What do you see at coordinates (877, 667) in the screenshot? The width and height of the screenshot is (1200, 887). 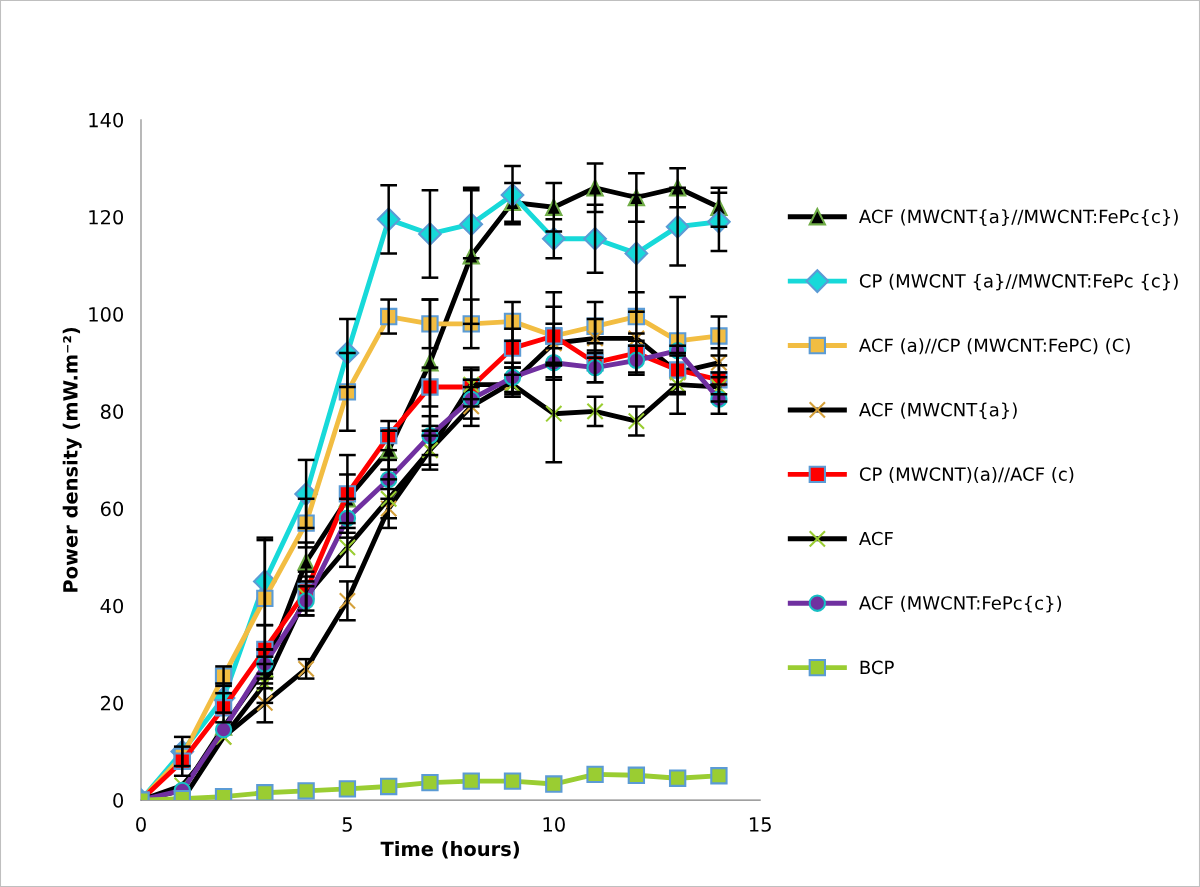 I see `legend-label: BCP` at bounding box center [877, 667].